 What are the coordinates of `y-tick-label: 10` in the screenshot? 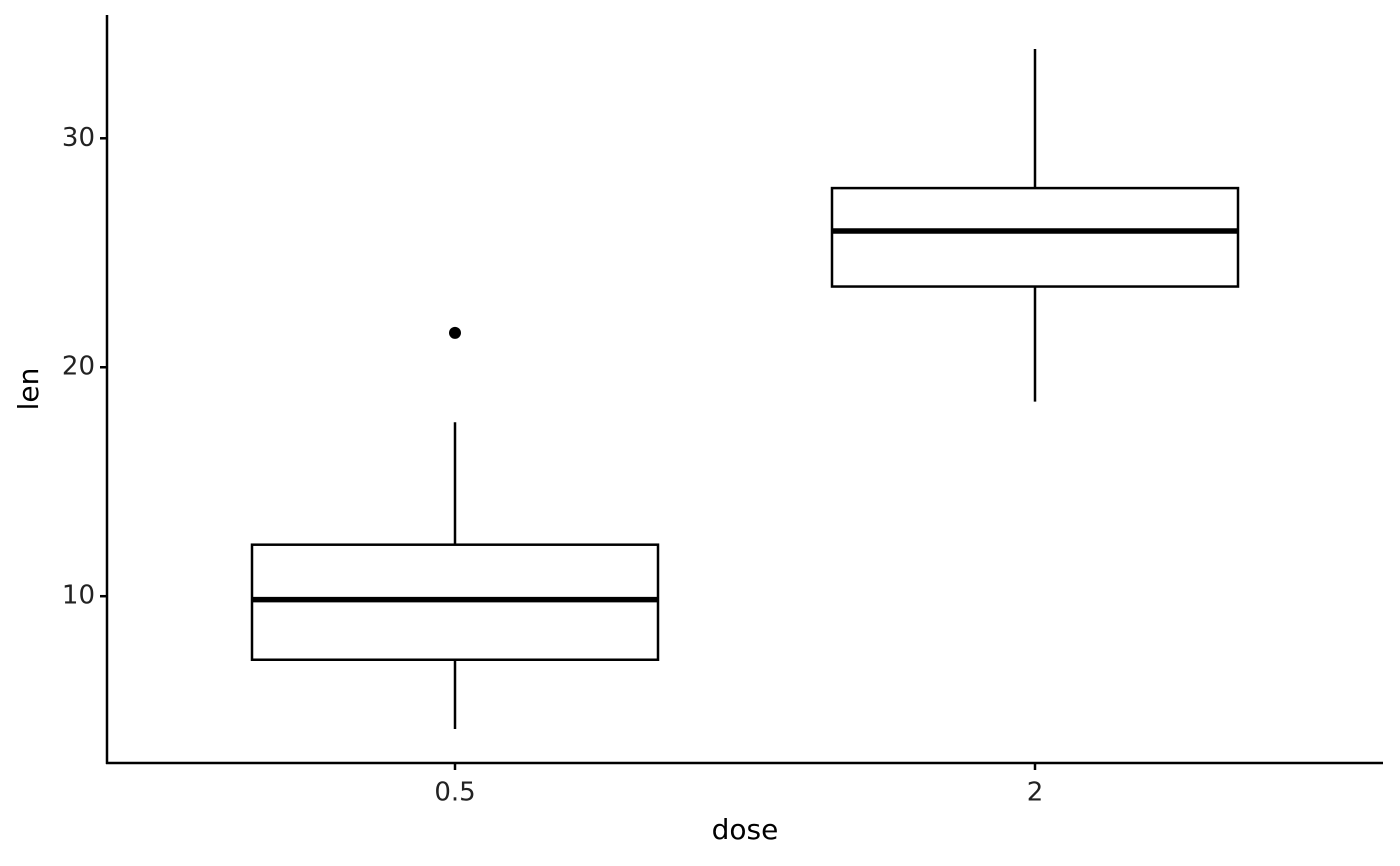 It's located at (78, 596).